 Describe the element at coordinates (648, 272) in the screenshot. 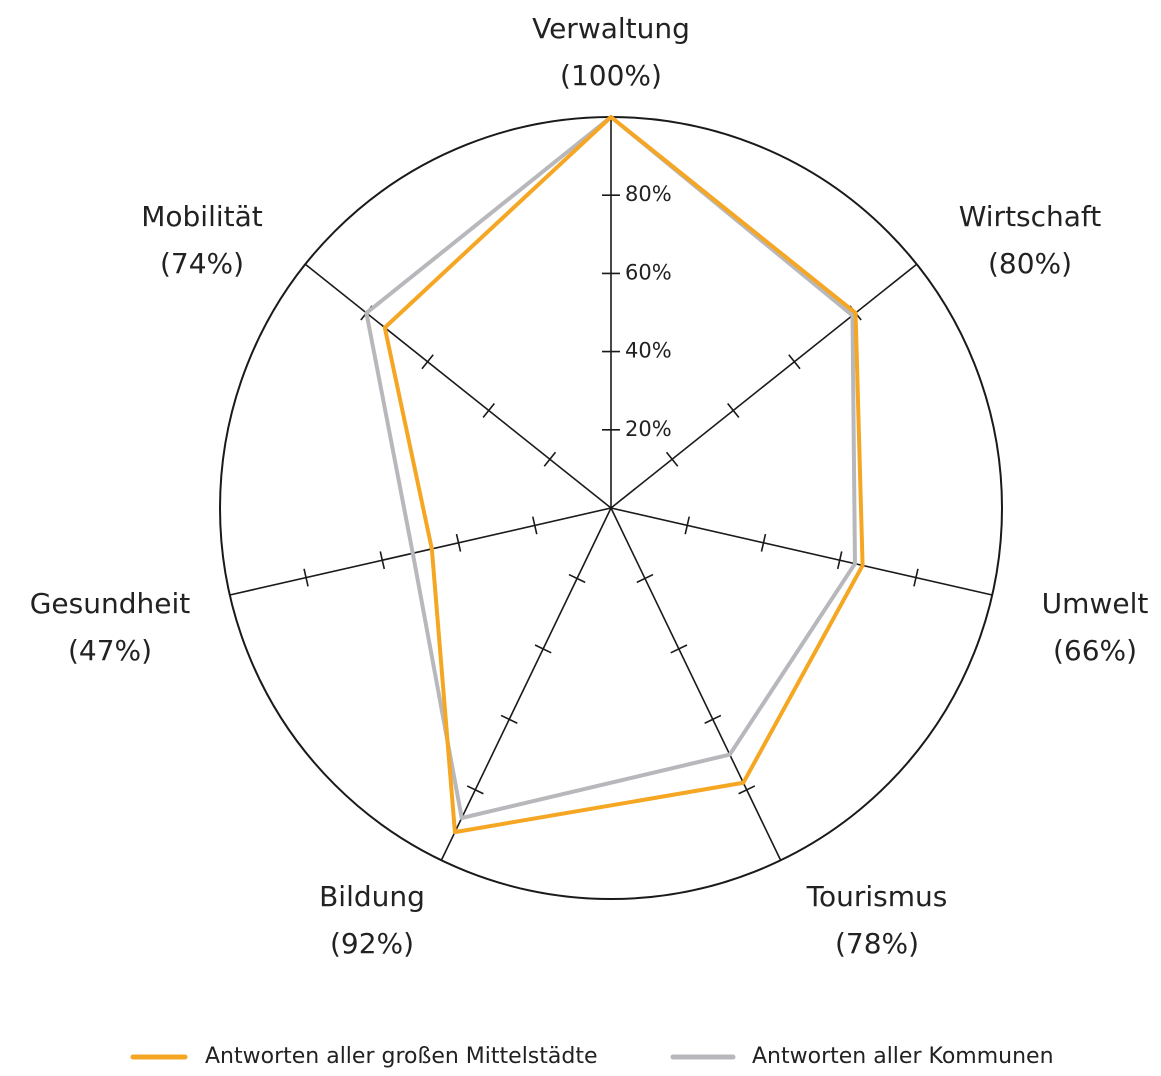

I see `r-tick-label: 60%` at that location.